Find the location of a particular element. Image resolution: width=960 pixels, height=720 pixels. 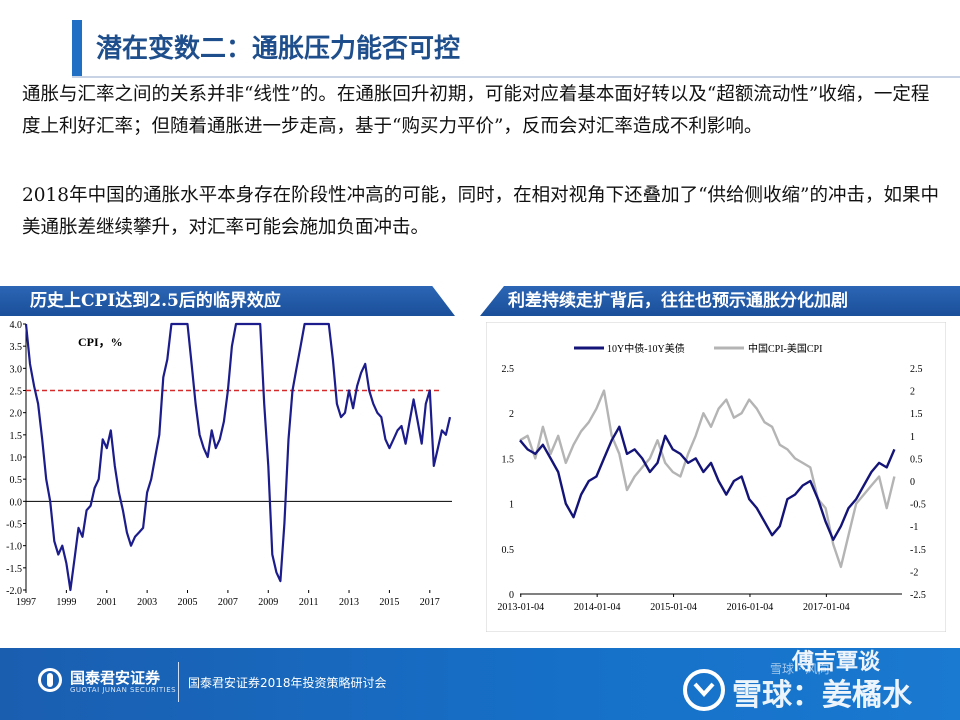

watermark-wechat: 傅吉覃谈 is located at coordinates (836, 662).